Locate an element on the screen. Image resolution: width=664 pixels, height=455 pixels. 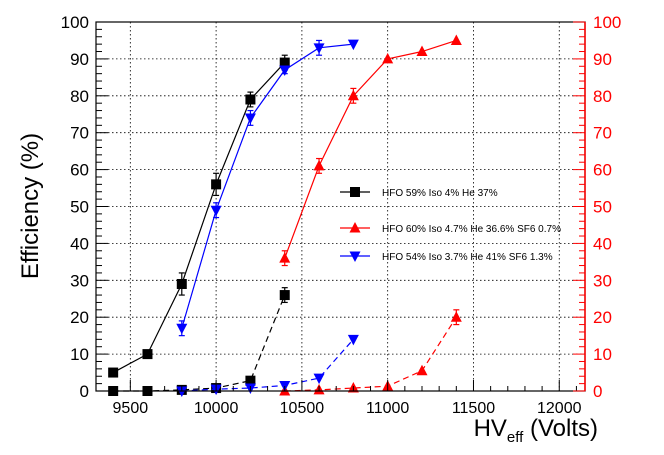
right-tick-label-30: 30 is located at coordinates (602, 280).